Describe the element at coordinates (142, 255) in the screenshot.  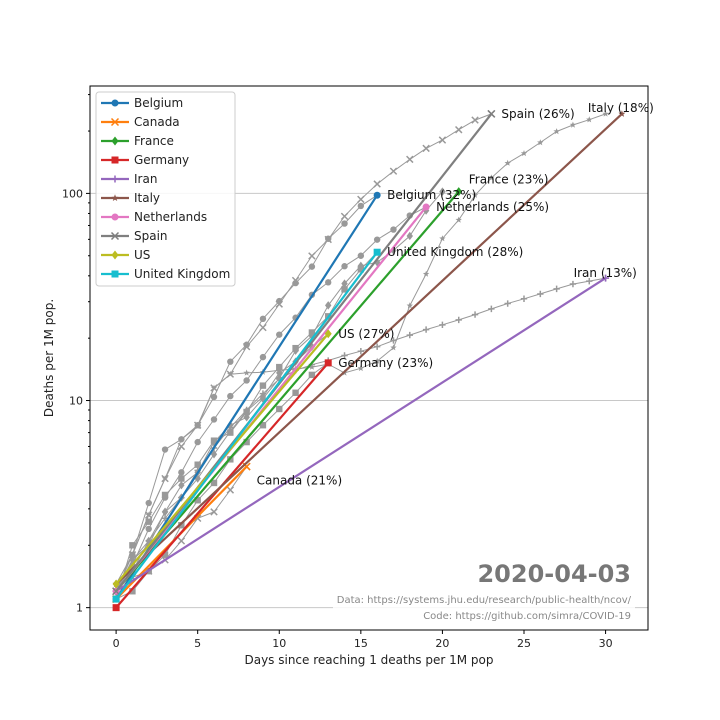
I see `legend-label: US` at that location.